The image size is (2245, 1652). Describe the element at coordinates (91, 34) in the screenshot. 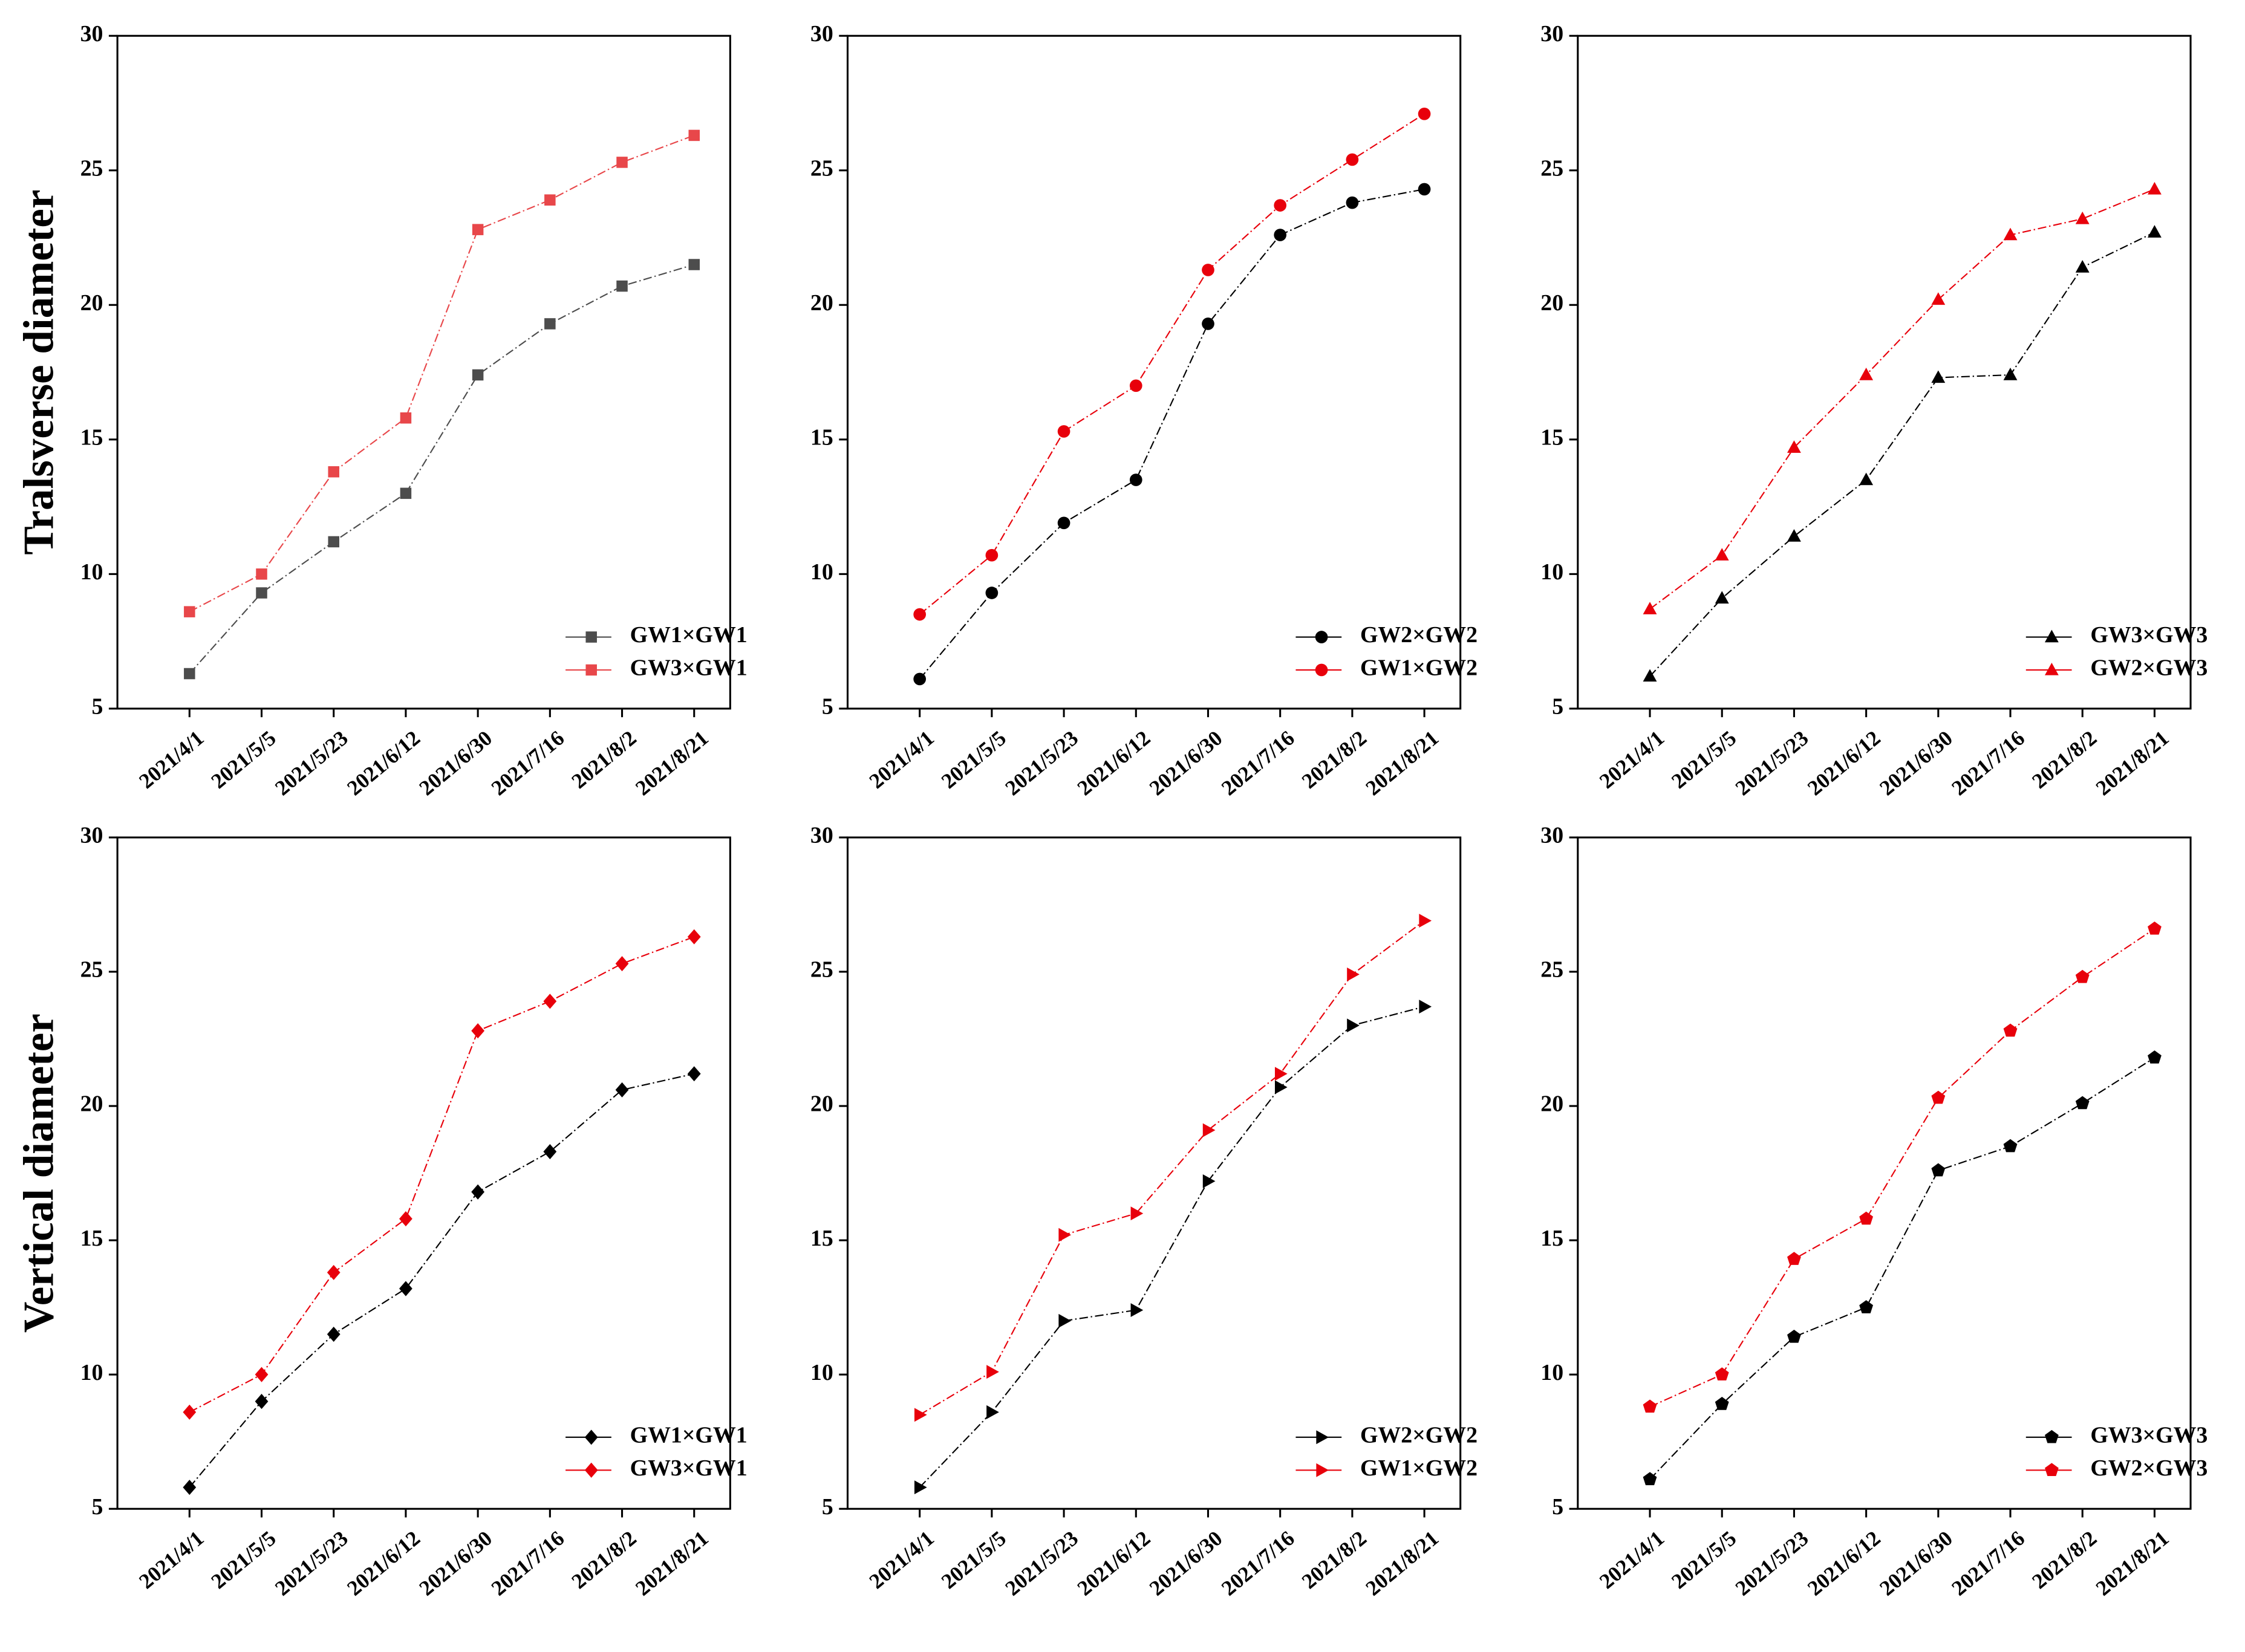

I see `y-tick-label: 30` at that location.